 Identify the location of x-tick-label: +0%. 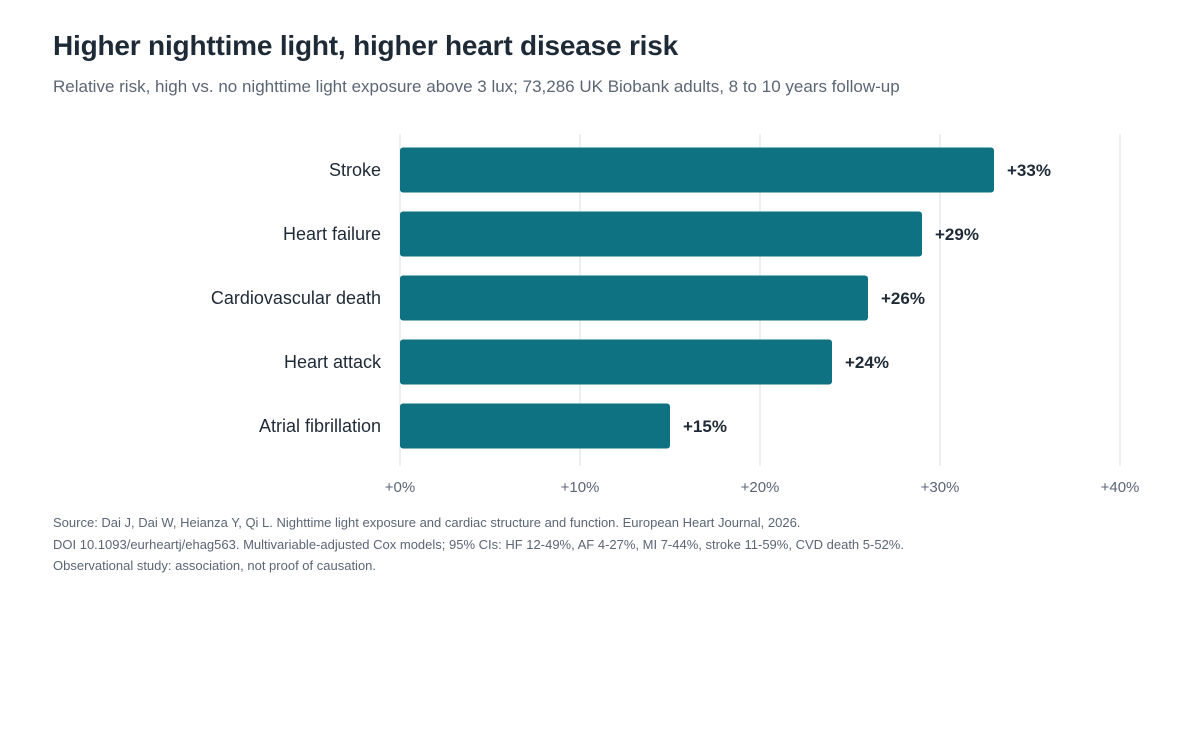
(400, 487).